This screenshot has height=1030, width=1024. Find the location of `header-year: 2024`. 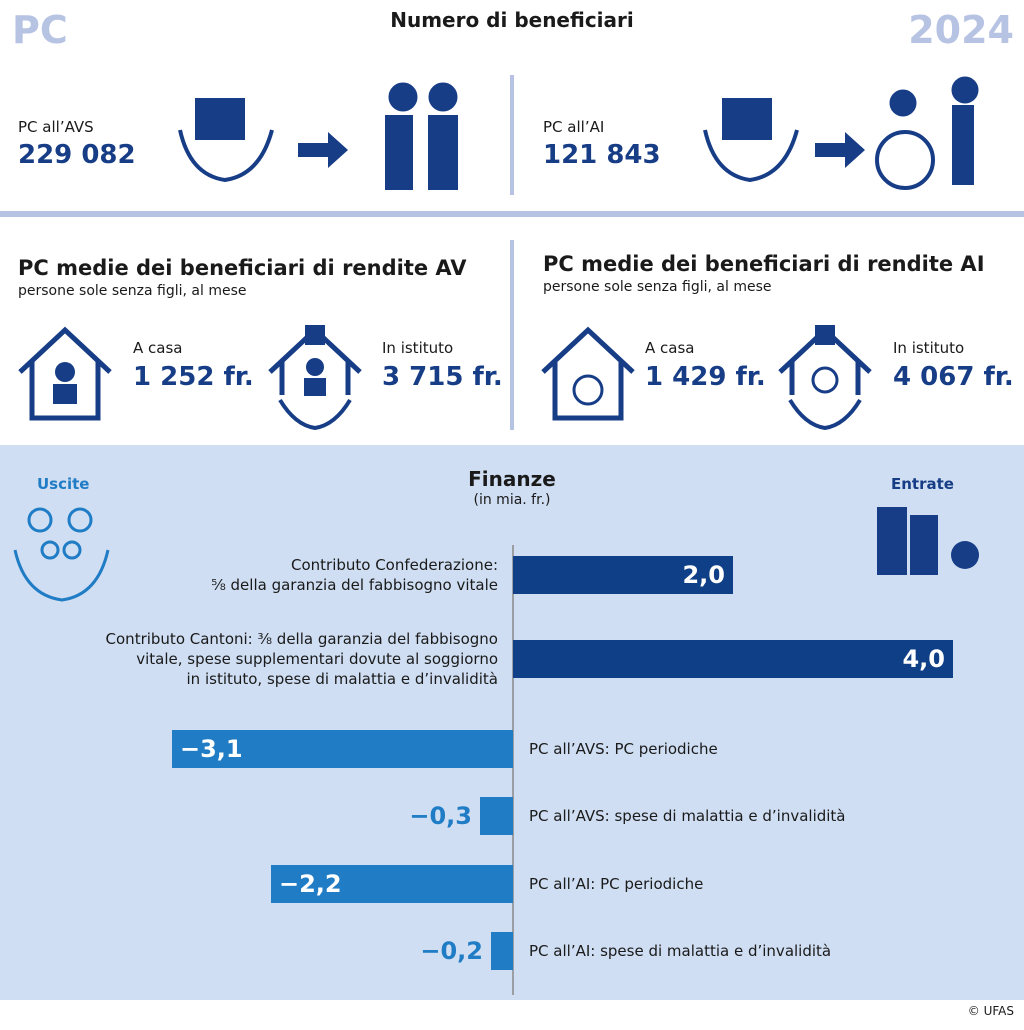

header-year: 2024 is located at coordinates (961, 30).